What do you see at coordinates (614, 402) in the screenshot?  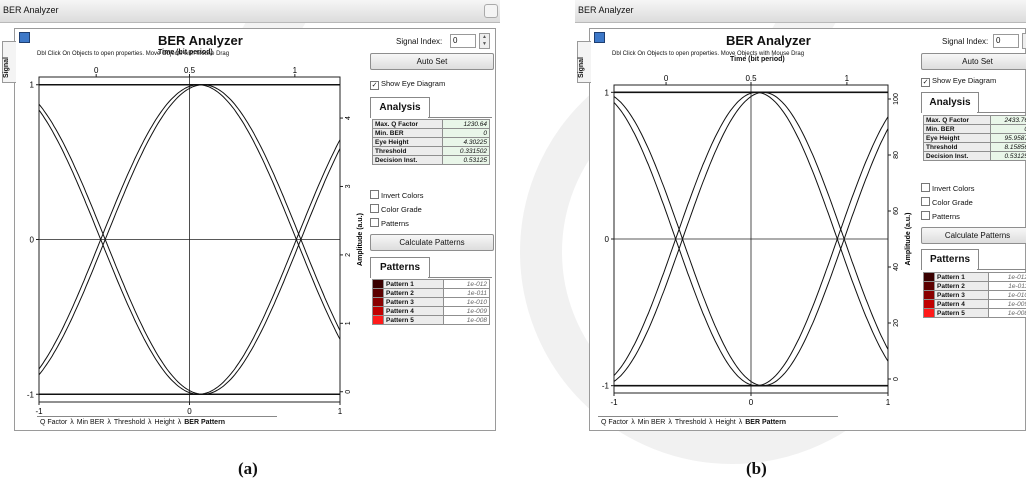 I see `x-tick-label: -1` at bounding box center [614, 402].